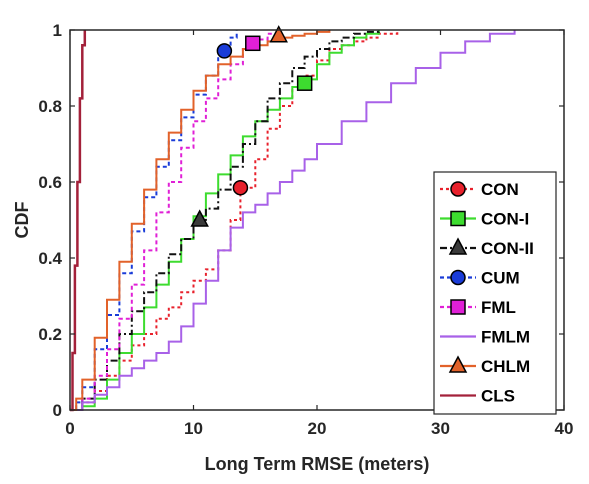 The height and width of the screenshot is (484, 589). I want to click on series-line-cls, so click(78, 221).